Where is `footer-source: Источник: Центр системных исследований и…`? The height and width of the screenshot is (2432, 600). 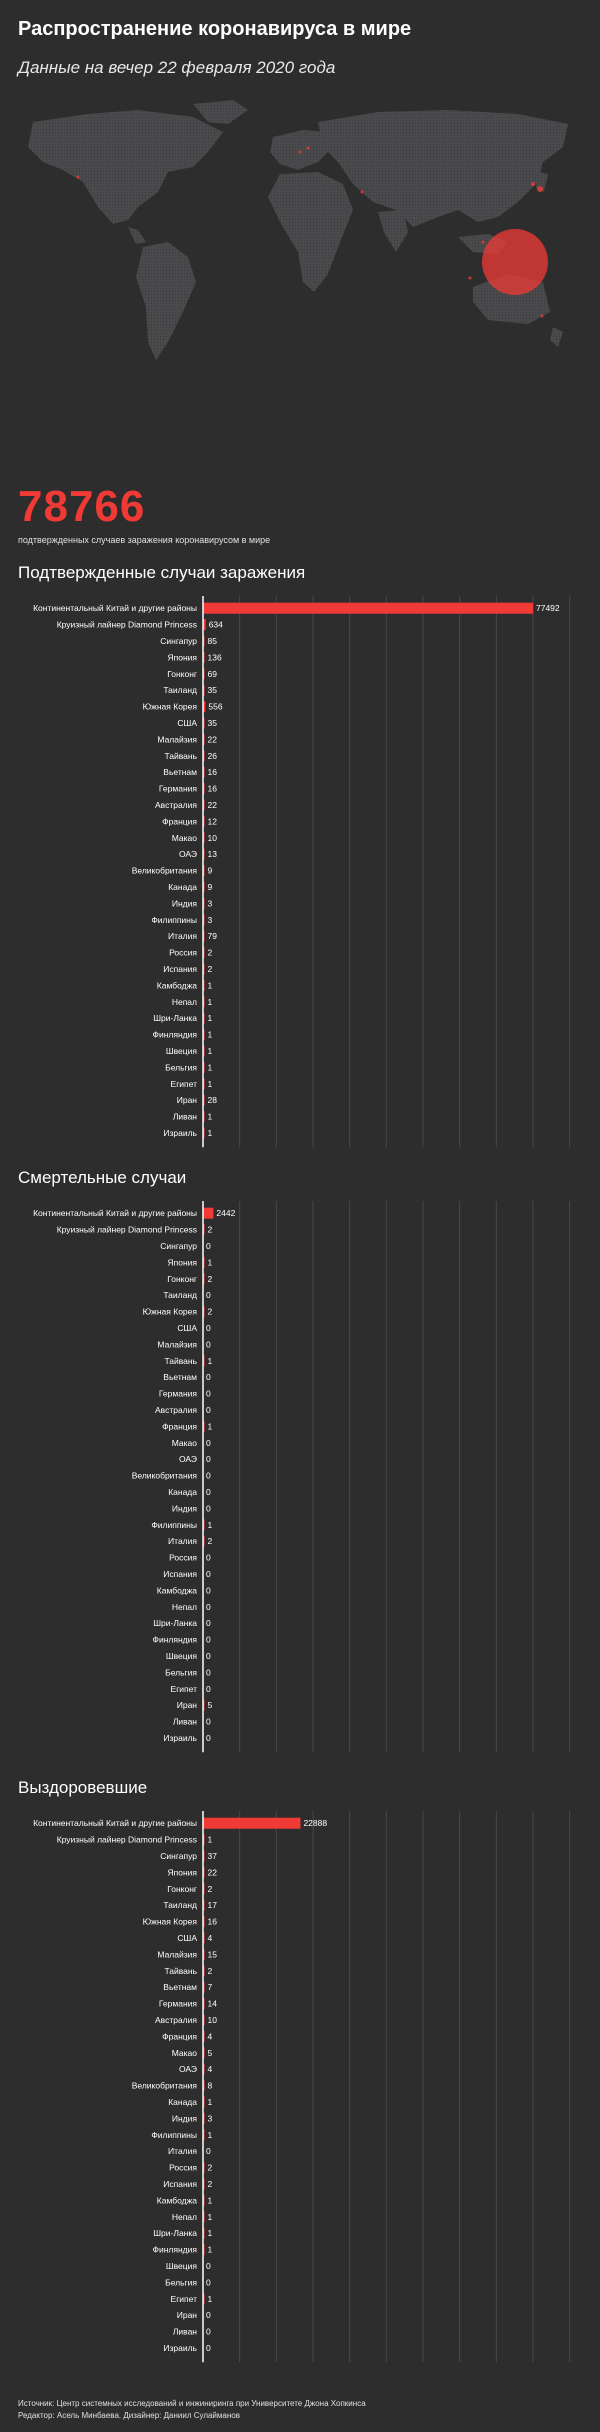 footer-source: Источник: Центр системных исследований и… is located at coordinates (192, 2403).